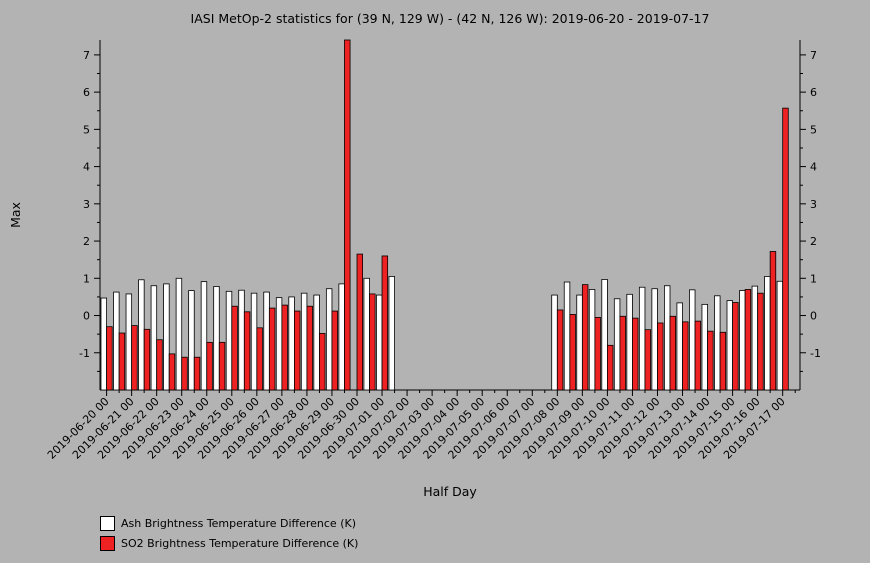 The image size is (870, 563). I want to click on y-tick-label-left: 4, so click(86, 167).